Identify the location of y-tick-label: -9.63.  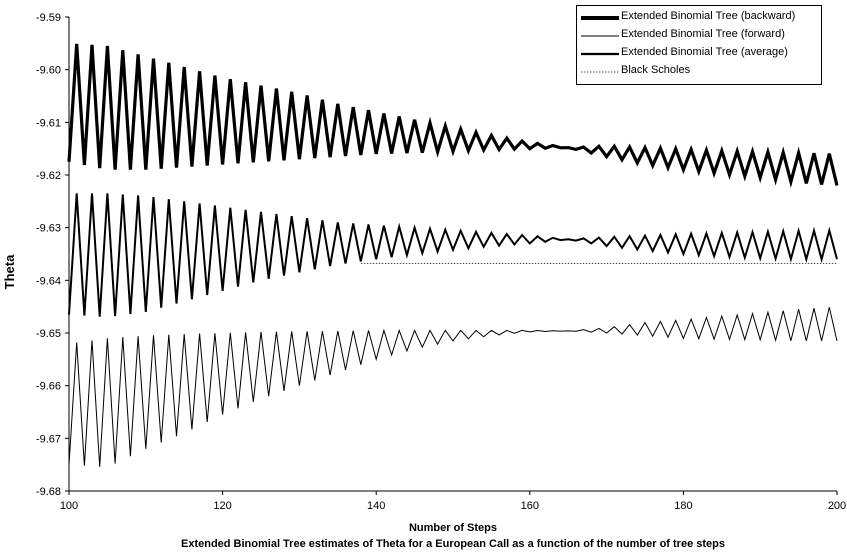
(48, 229).